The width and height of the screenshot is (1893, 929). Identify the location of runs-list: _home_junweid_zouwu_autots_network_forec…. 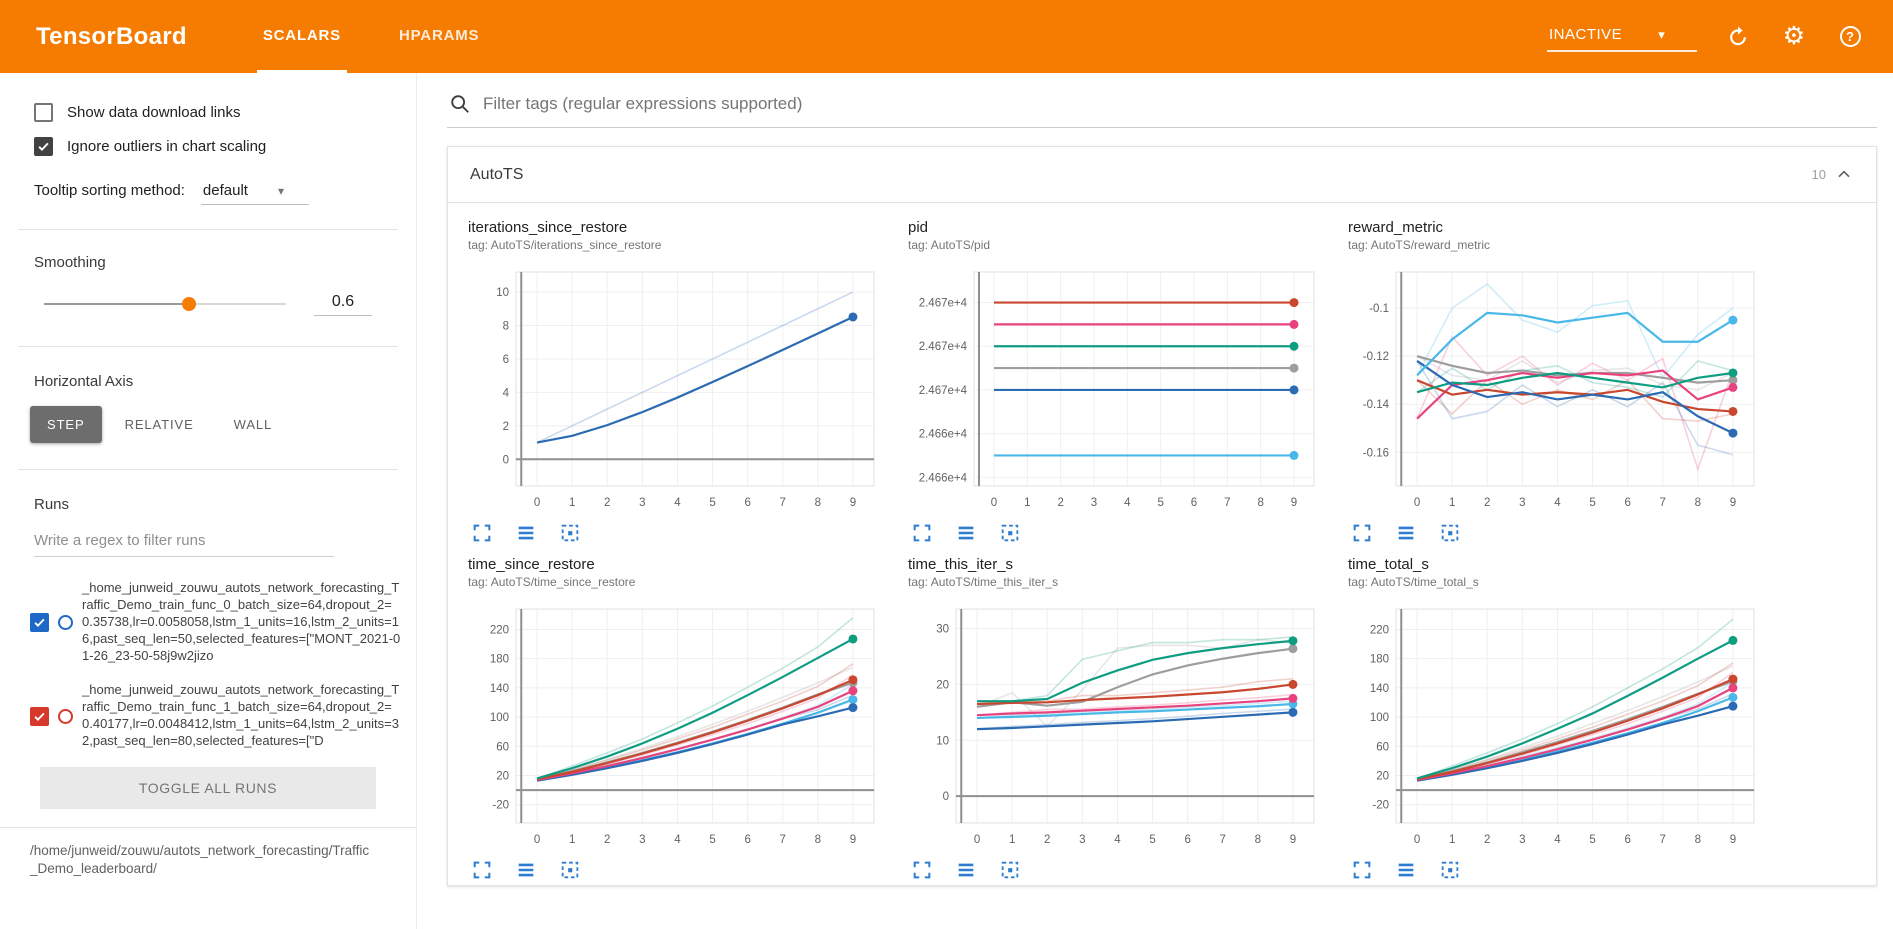
(208, 665).